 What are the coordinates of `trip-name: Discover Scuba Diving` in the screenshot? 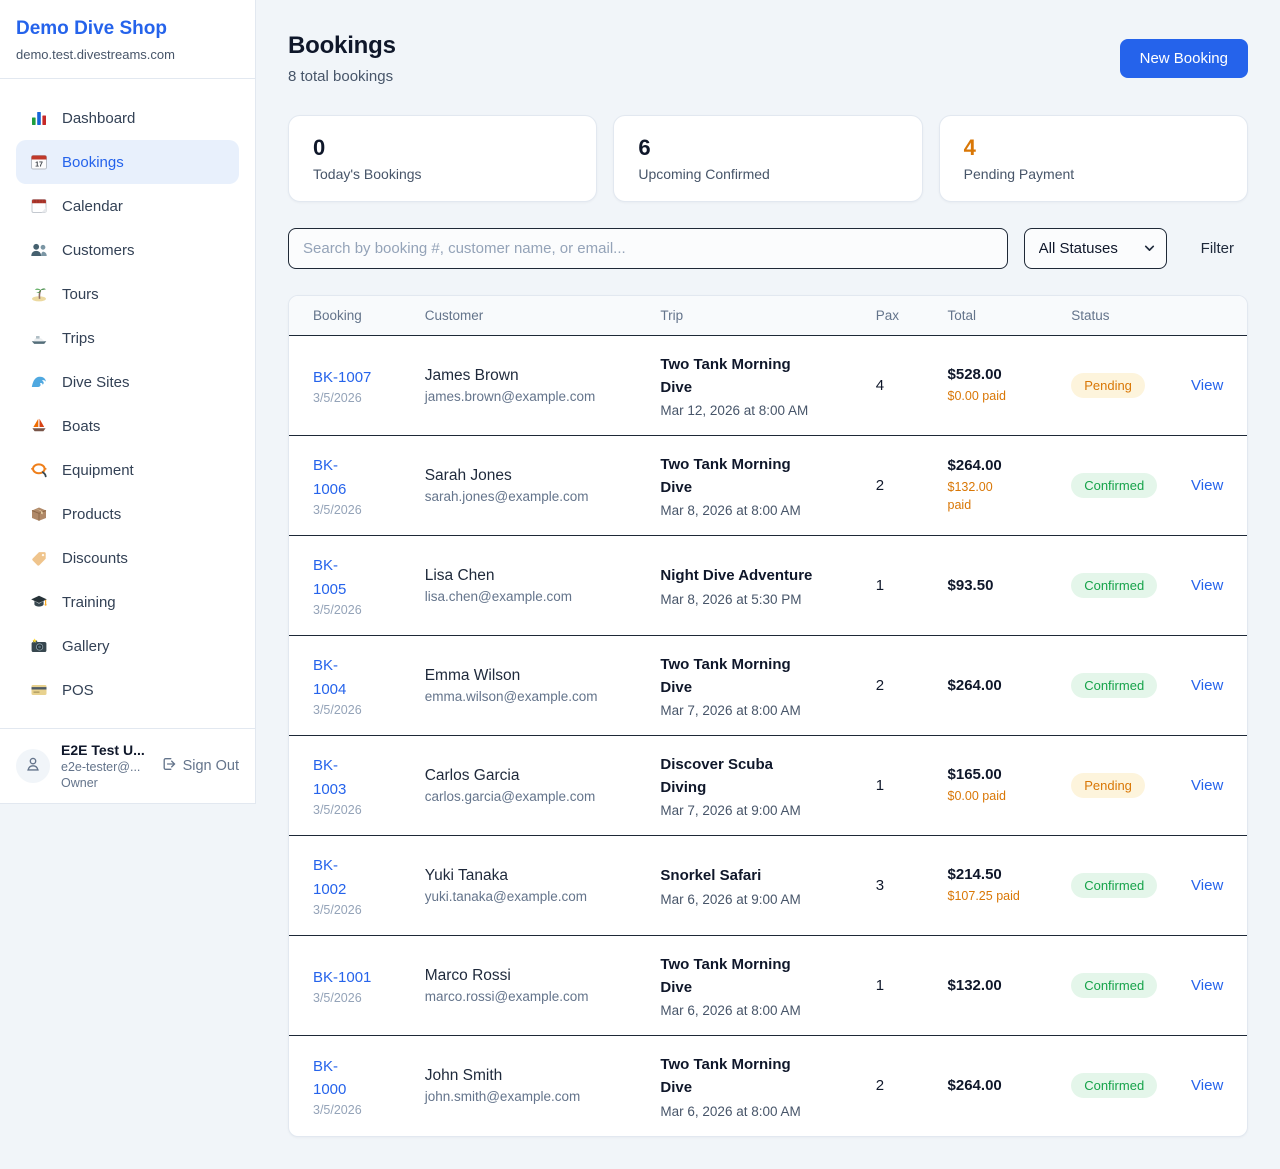 It's located at (716, 775).